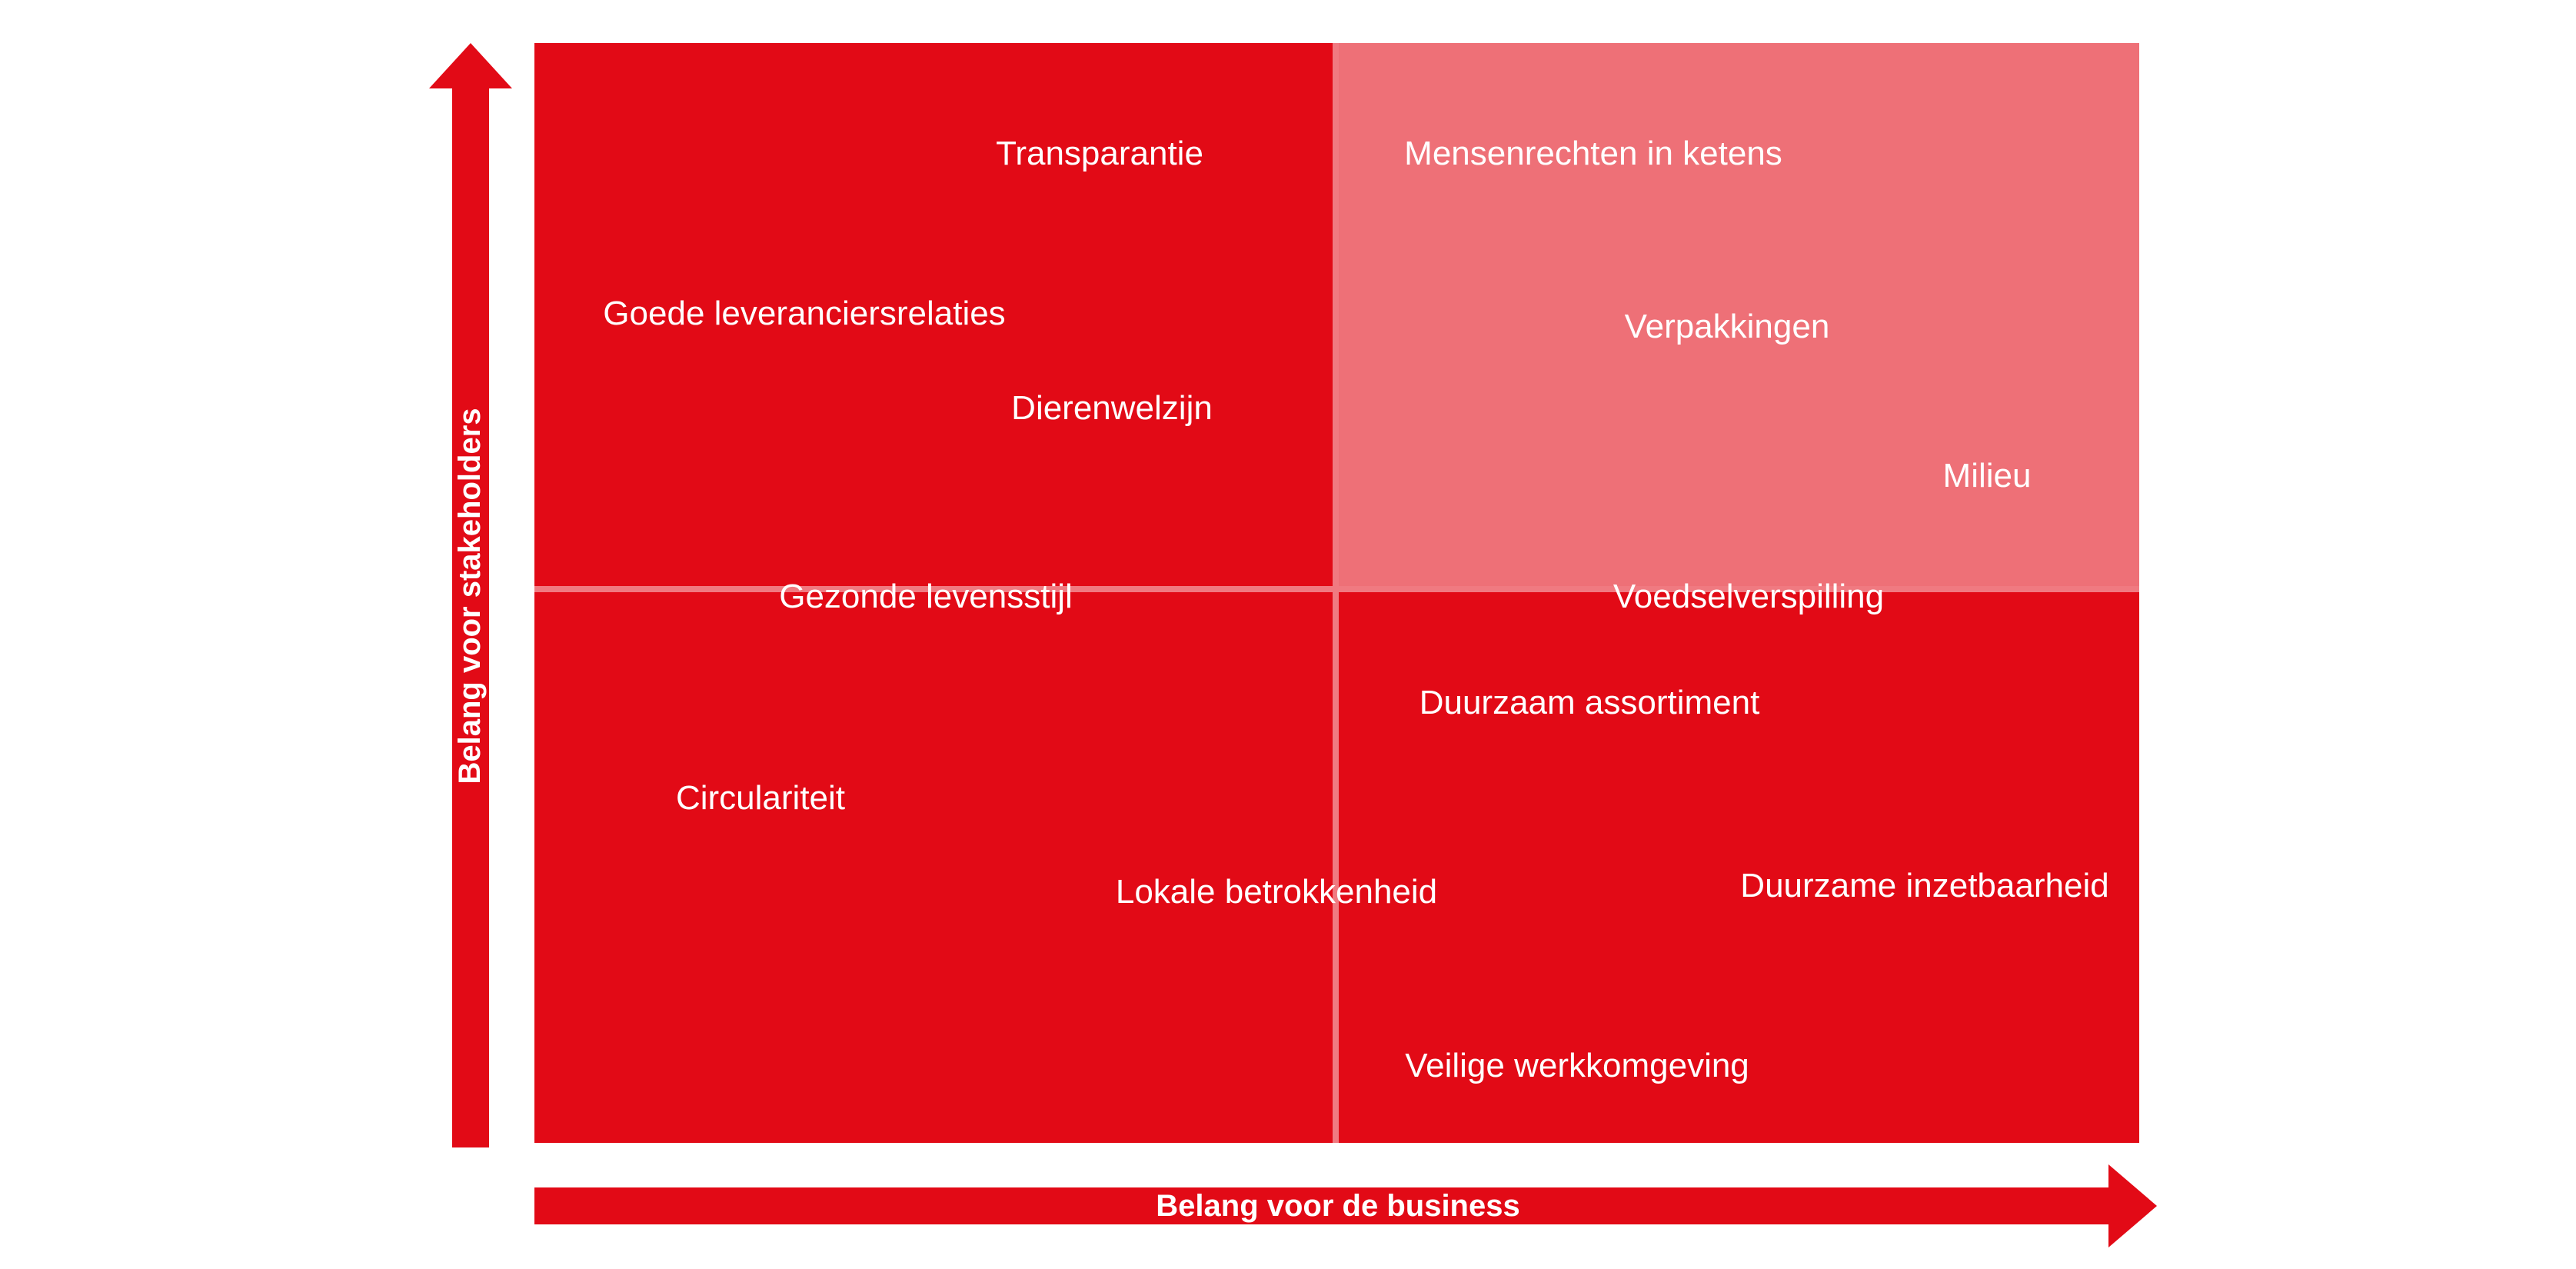 This screenshot has height=1269, width=2576. I want to click on topic-mensenrechten-in-ketens: Mensenrechten in ketens, so click(1593, 153).